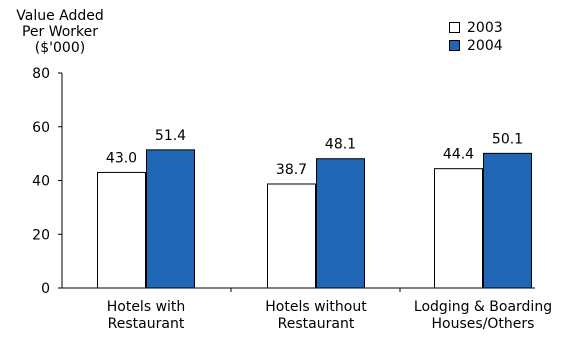  What do you see at coordinates (60, 16) in the screenshot?
I see `y-axis-label-line-1: Value Added` at bounding box center [60, 16].